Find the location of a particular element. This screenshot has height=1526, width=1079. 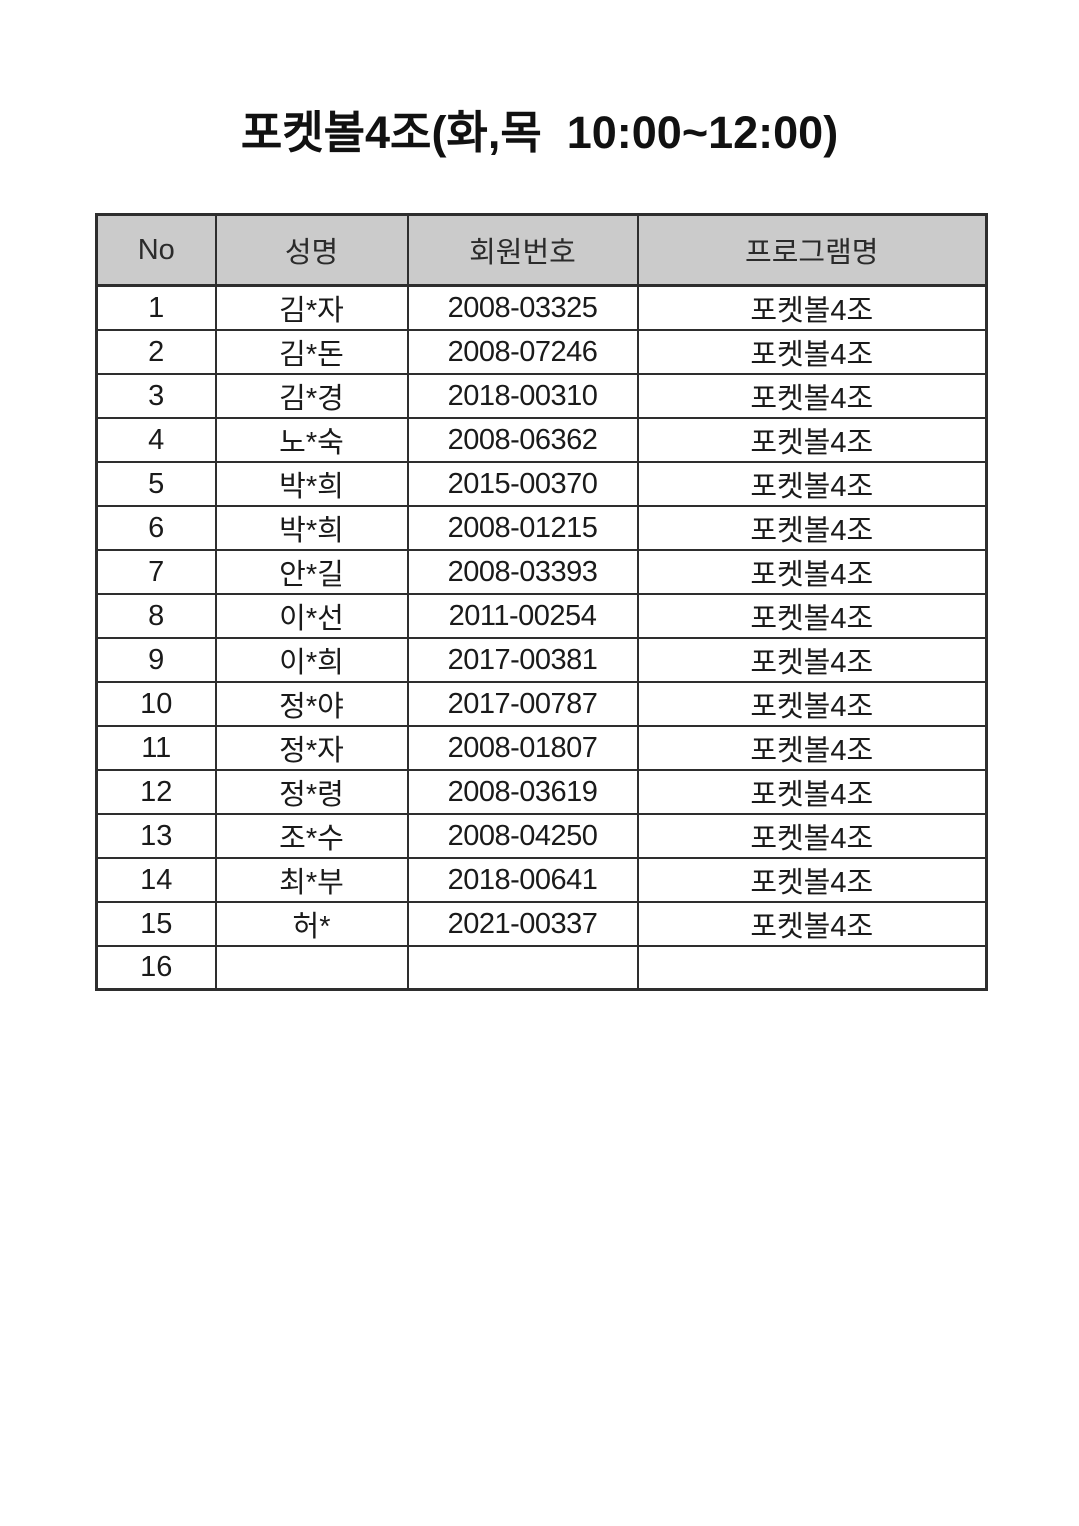

cell-member-id: 2021-00337 is located at coordinates (522, 924).